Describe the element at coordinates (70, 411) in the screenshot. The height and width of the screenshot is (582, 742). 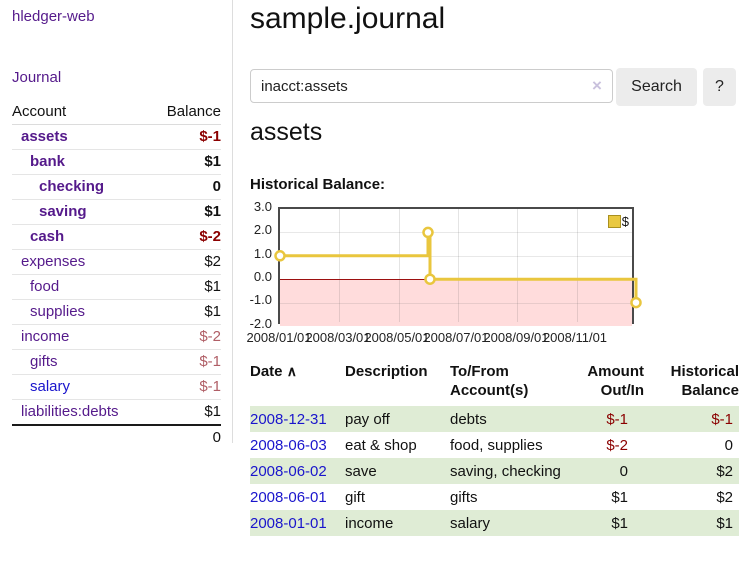
I see `sidebar-account-liabilities-debts: liabilities:debts` at that location.